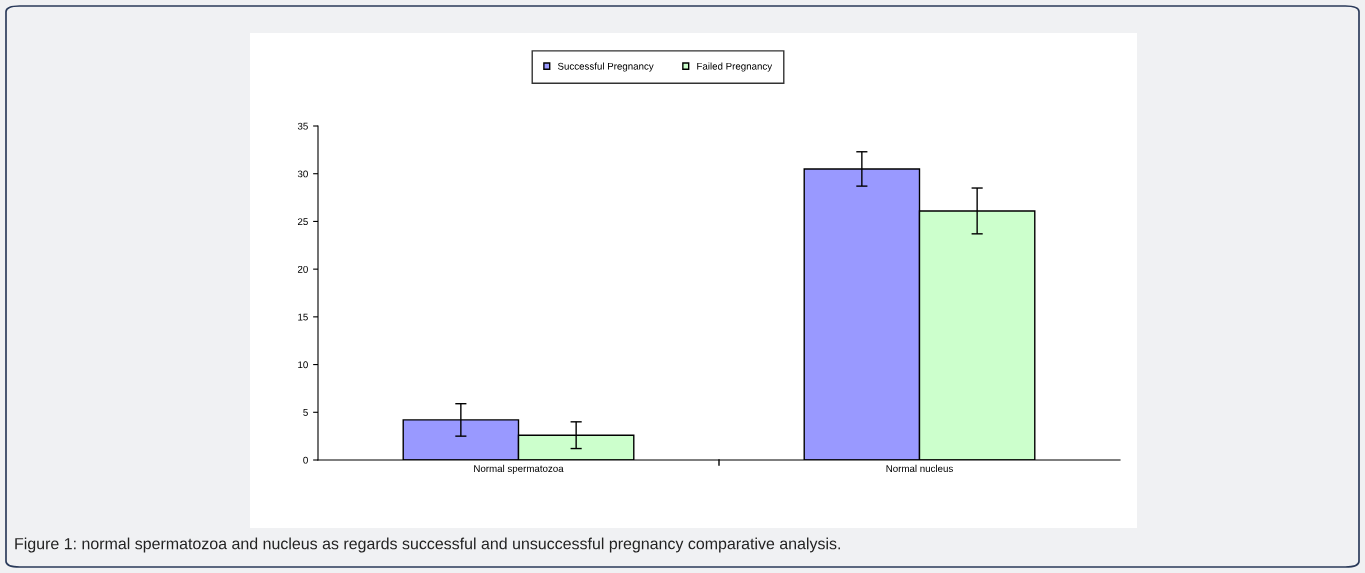 This screenshot has height=573, width=1365. Describe the element at coordinates (302, 269) in the screenshot. I see `y-tick-label: 20` at that location.